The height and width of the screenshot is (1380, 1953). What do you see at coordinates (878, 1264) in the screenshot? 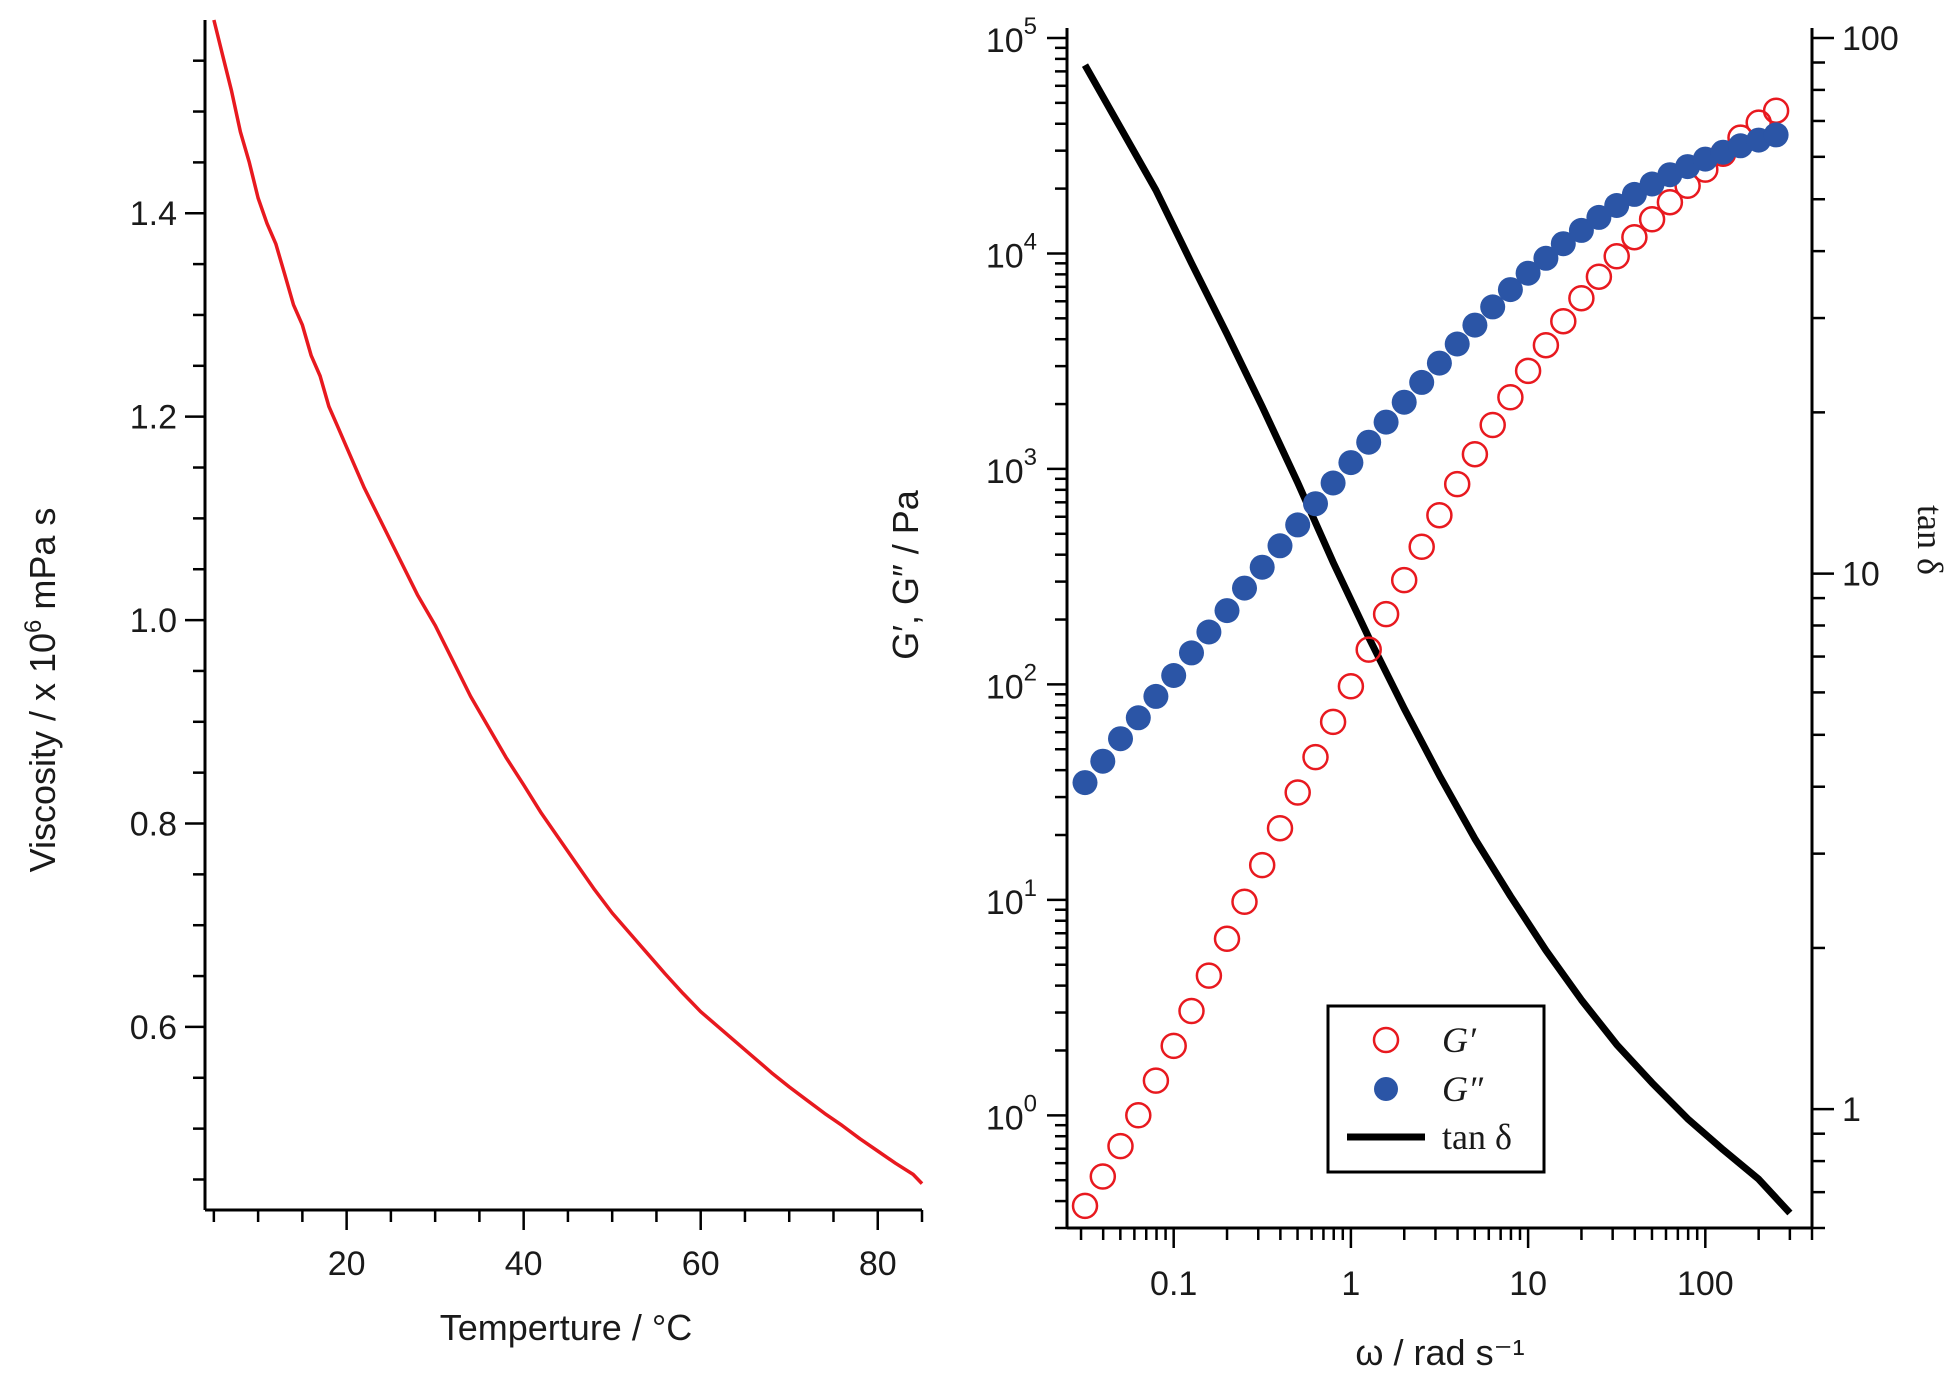
I see `viscosity-x-tick-label: 80` at bounding box center [878, 1264].